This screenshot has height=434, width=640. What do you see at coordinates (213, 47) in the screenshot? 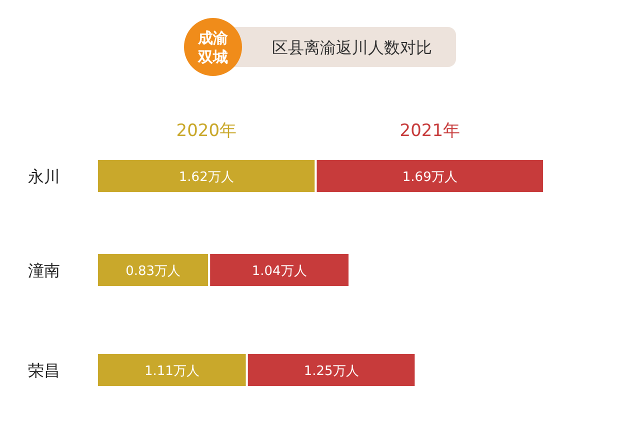
I see `chart-title: 成渝双城` at bounding box center [213, 47].